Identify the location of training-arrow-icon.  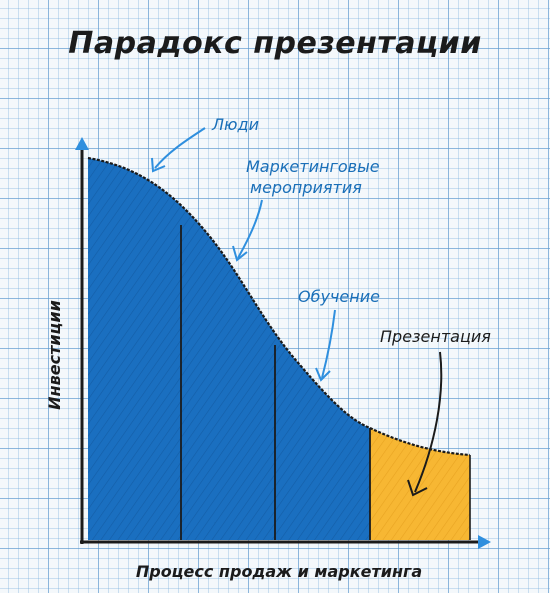
(328, 344).